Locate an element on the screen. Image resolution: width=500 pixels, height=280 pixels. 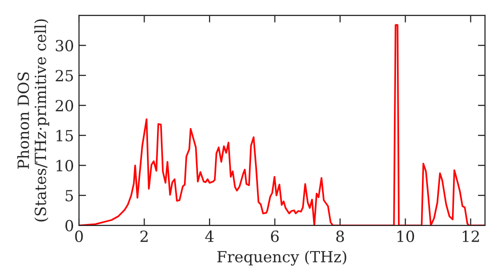
y-axis-title: Phonon DOS (States/THz·primitive cell) is located at coordinates (33, 120).